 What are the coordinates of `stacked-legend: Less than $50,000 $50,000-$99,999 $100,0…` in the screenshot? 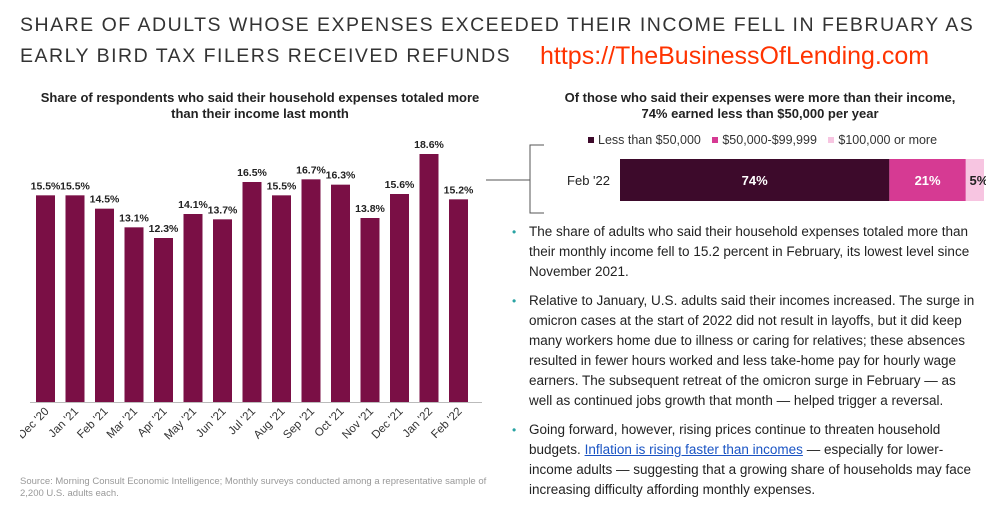 It's located at (766, 140).